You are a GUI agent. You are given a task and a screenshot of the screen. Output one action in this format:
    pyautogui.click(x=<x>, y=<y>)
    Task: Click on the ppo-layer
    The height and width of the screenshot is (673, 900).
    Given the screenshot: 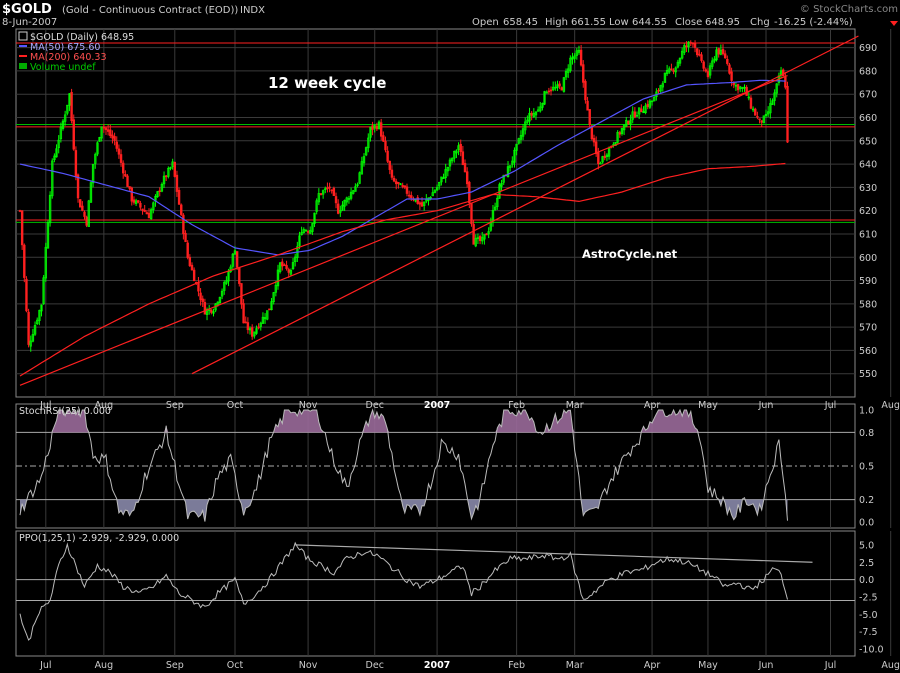 What is the action you would take?
    pyautogui.click(x=435, y=591)
    